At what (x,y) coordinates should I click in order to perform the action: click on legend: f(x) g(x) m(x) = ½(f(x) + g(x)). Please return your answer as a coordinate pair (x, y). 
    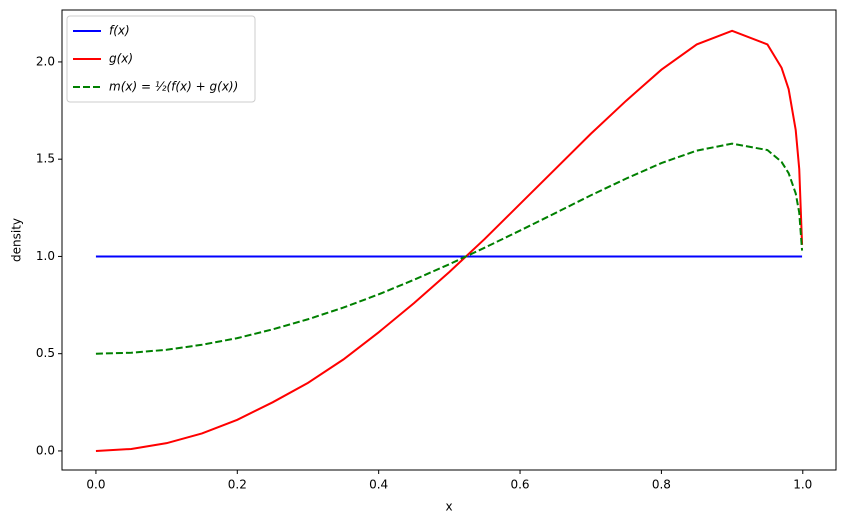
    Looking at the image, I should click on (161, 59).